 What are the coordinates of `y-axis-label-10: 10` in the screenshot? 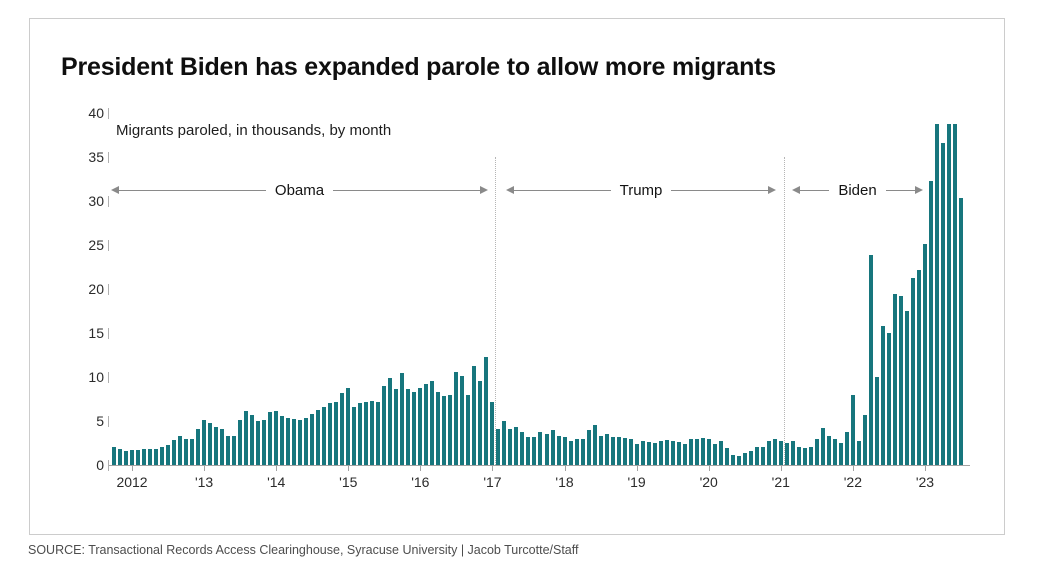 It's located at (96, 377).